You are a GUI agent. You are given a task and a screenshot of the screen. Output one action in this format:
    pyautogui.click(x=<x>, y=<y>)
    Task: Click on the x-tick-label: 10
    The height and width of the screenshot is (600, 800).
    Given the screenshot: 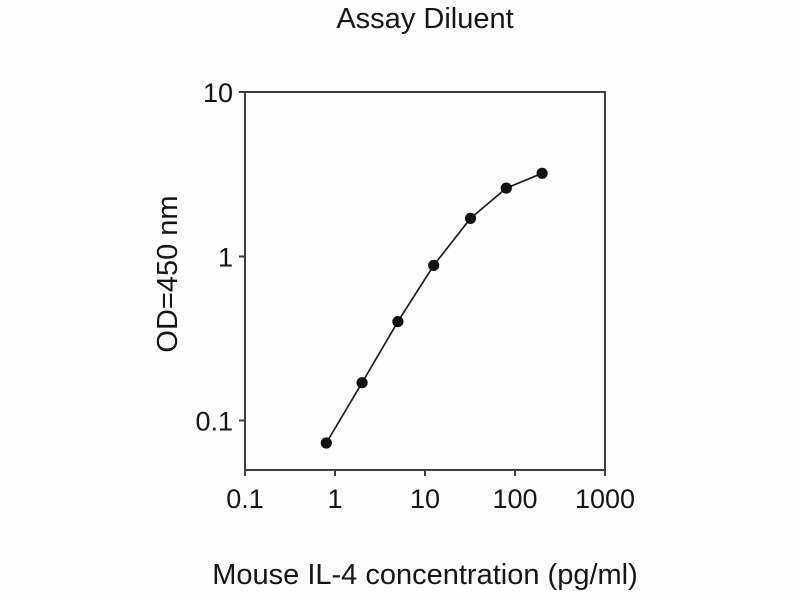 What is the action you would take?
    pyautogui.click(x=425, y=499)
    